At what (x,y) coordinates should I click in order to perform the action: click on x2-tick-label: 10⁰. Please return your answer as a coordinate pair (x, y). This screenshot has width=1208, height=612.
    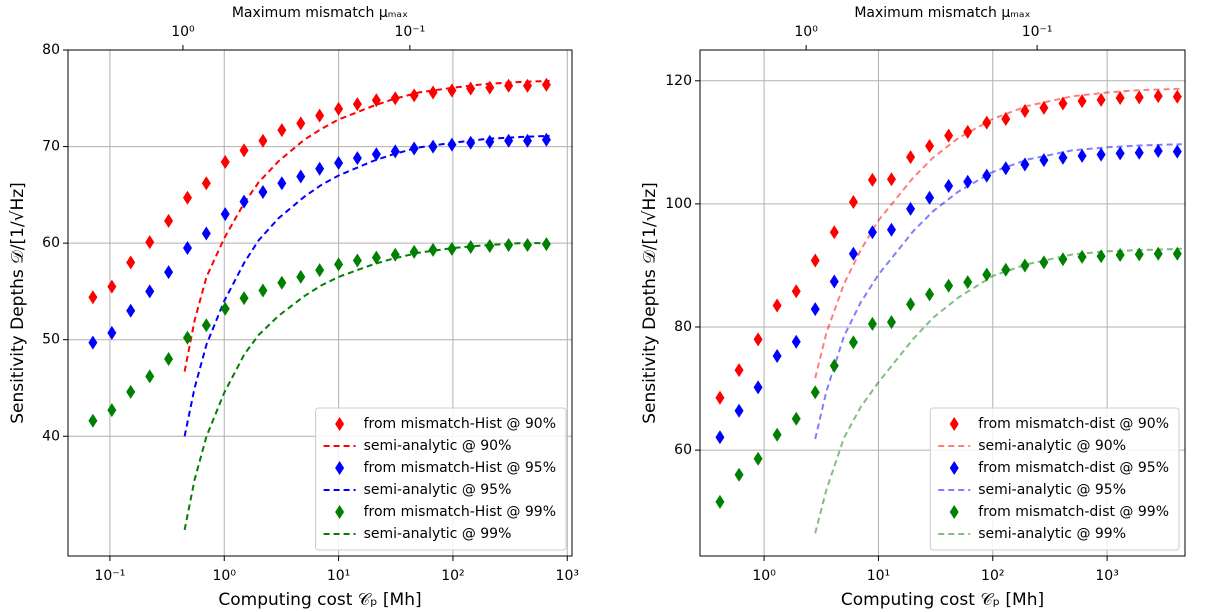
    Looking at the image, I should click on (806, 32).